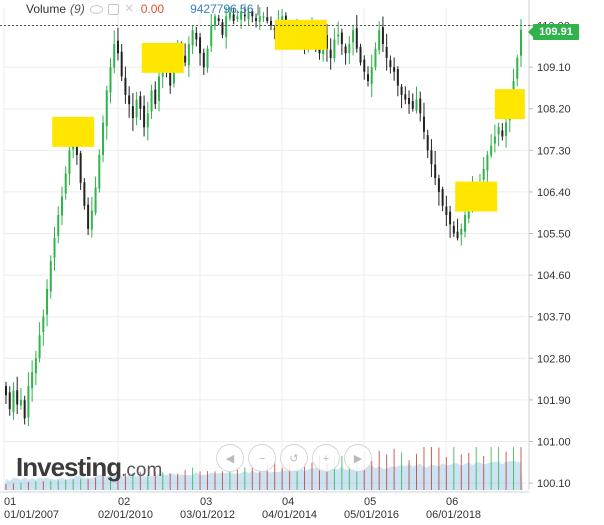  What do you see at coordinates (554, 68) in the screenshot?
I see `y-tick-label: 109.10` at bounding box center [554, 68].